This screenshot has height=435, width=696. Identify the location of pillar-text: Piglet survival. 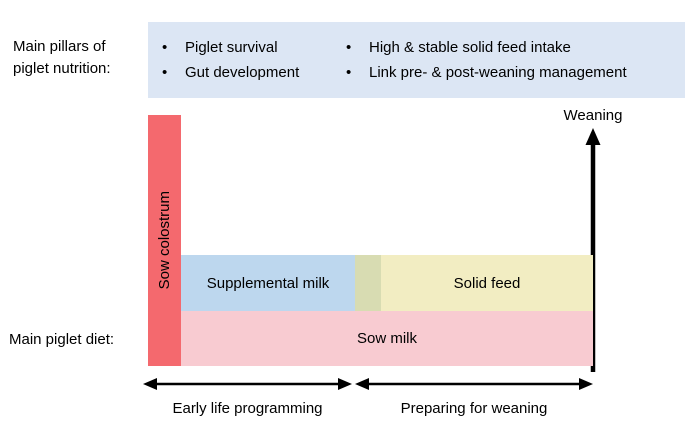
(231, 47).